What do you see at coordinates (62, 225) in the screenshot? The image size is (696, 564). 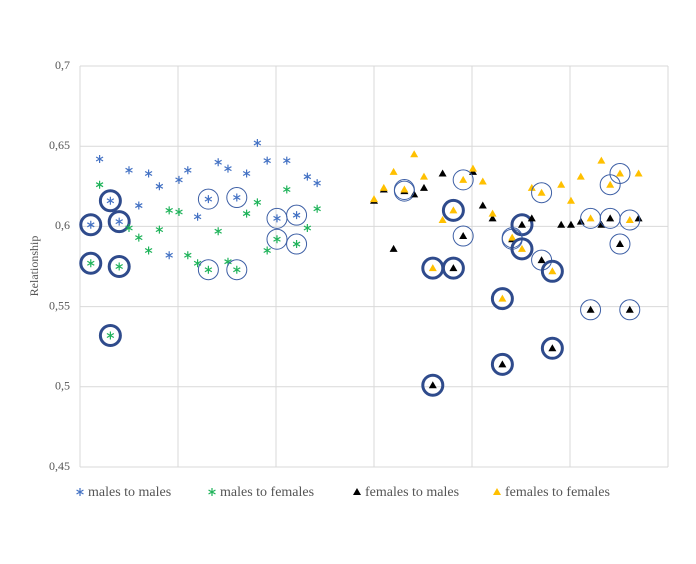 I see `y-tick-label: 0,6` at bounding box center [62, 225].